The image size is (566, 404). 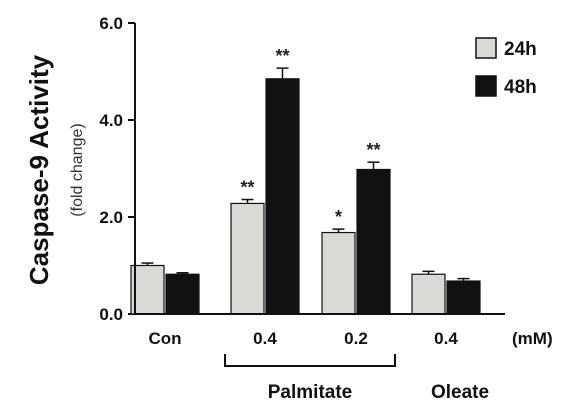 What do you see at coordinates (111, 120) in the screenshot?
I see `y-tick-label: 4.0` at bounding box center [111, 120].